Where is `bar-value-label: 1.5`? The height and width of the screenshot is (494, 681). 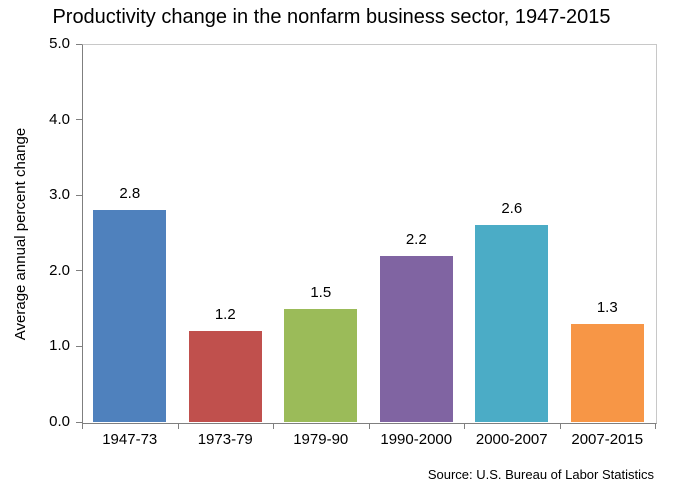 bar-value-label: 1.5 is located at coordinates (321, 292).